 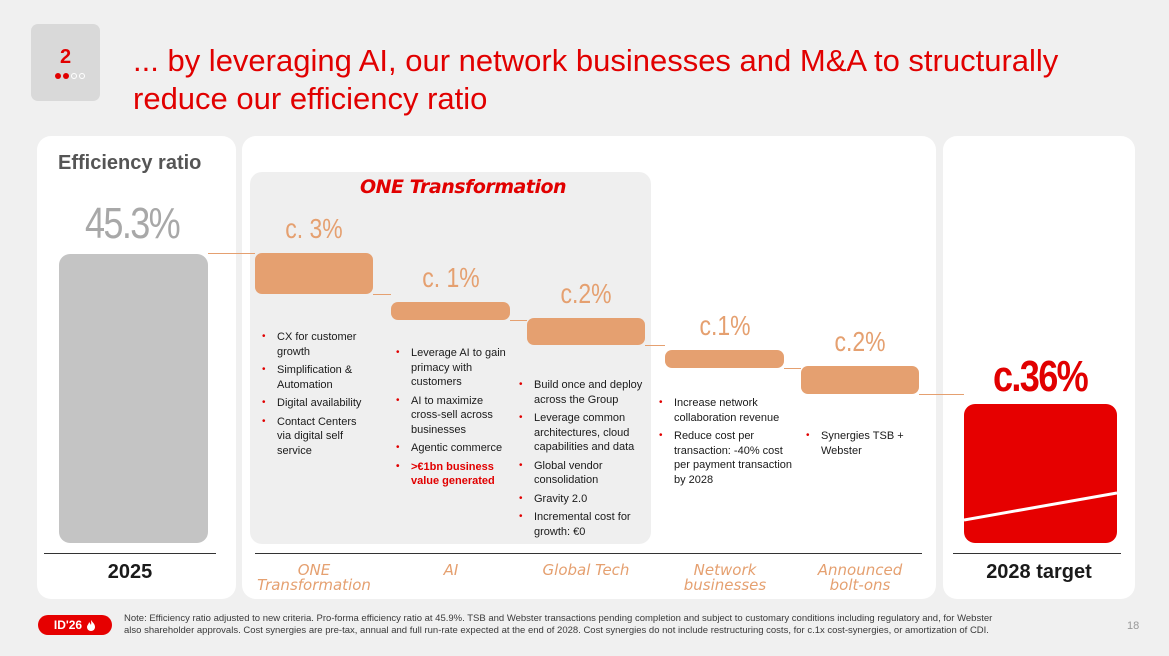 I want to click on axis-line-2025, so click(x=130, y=553).